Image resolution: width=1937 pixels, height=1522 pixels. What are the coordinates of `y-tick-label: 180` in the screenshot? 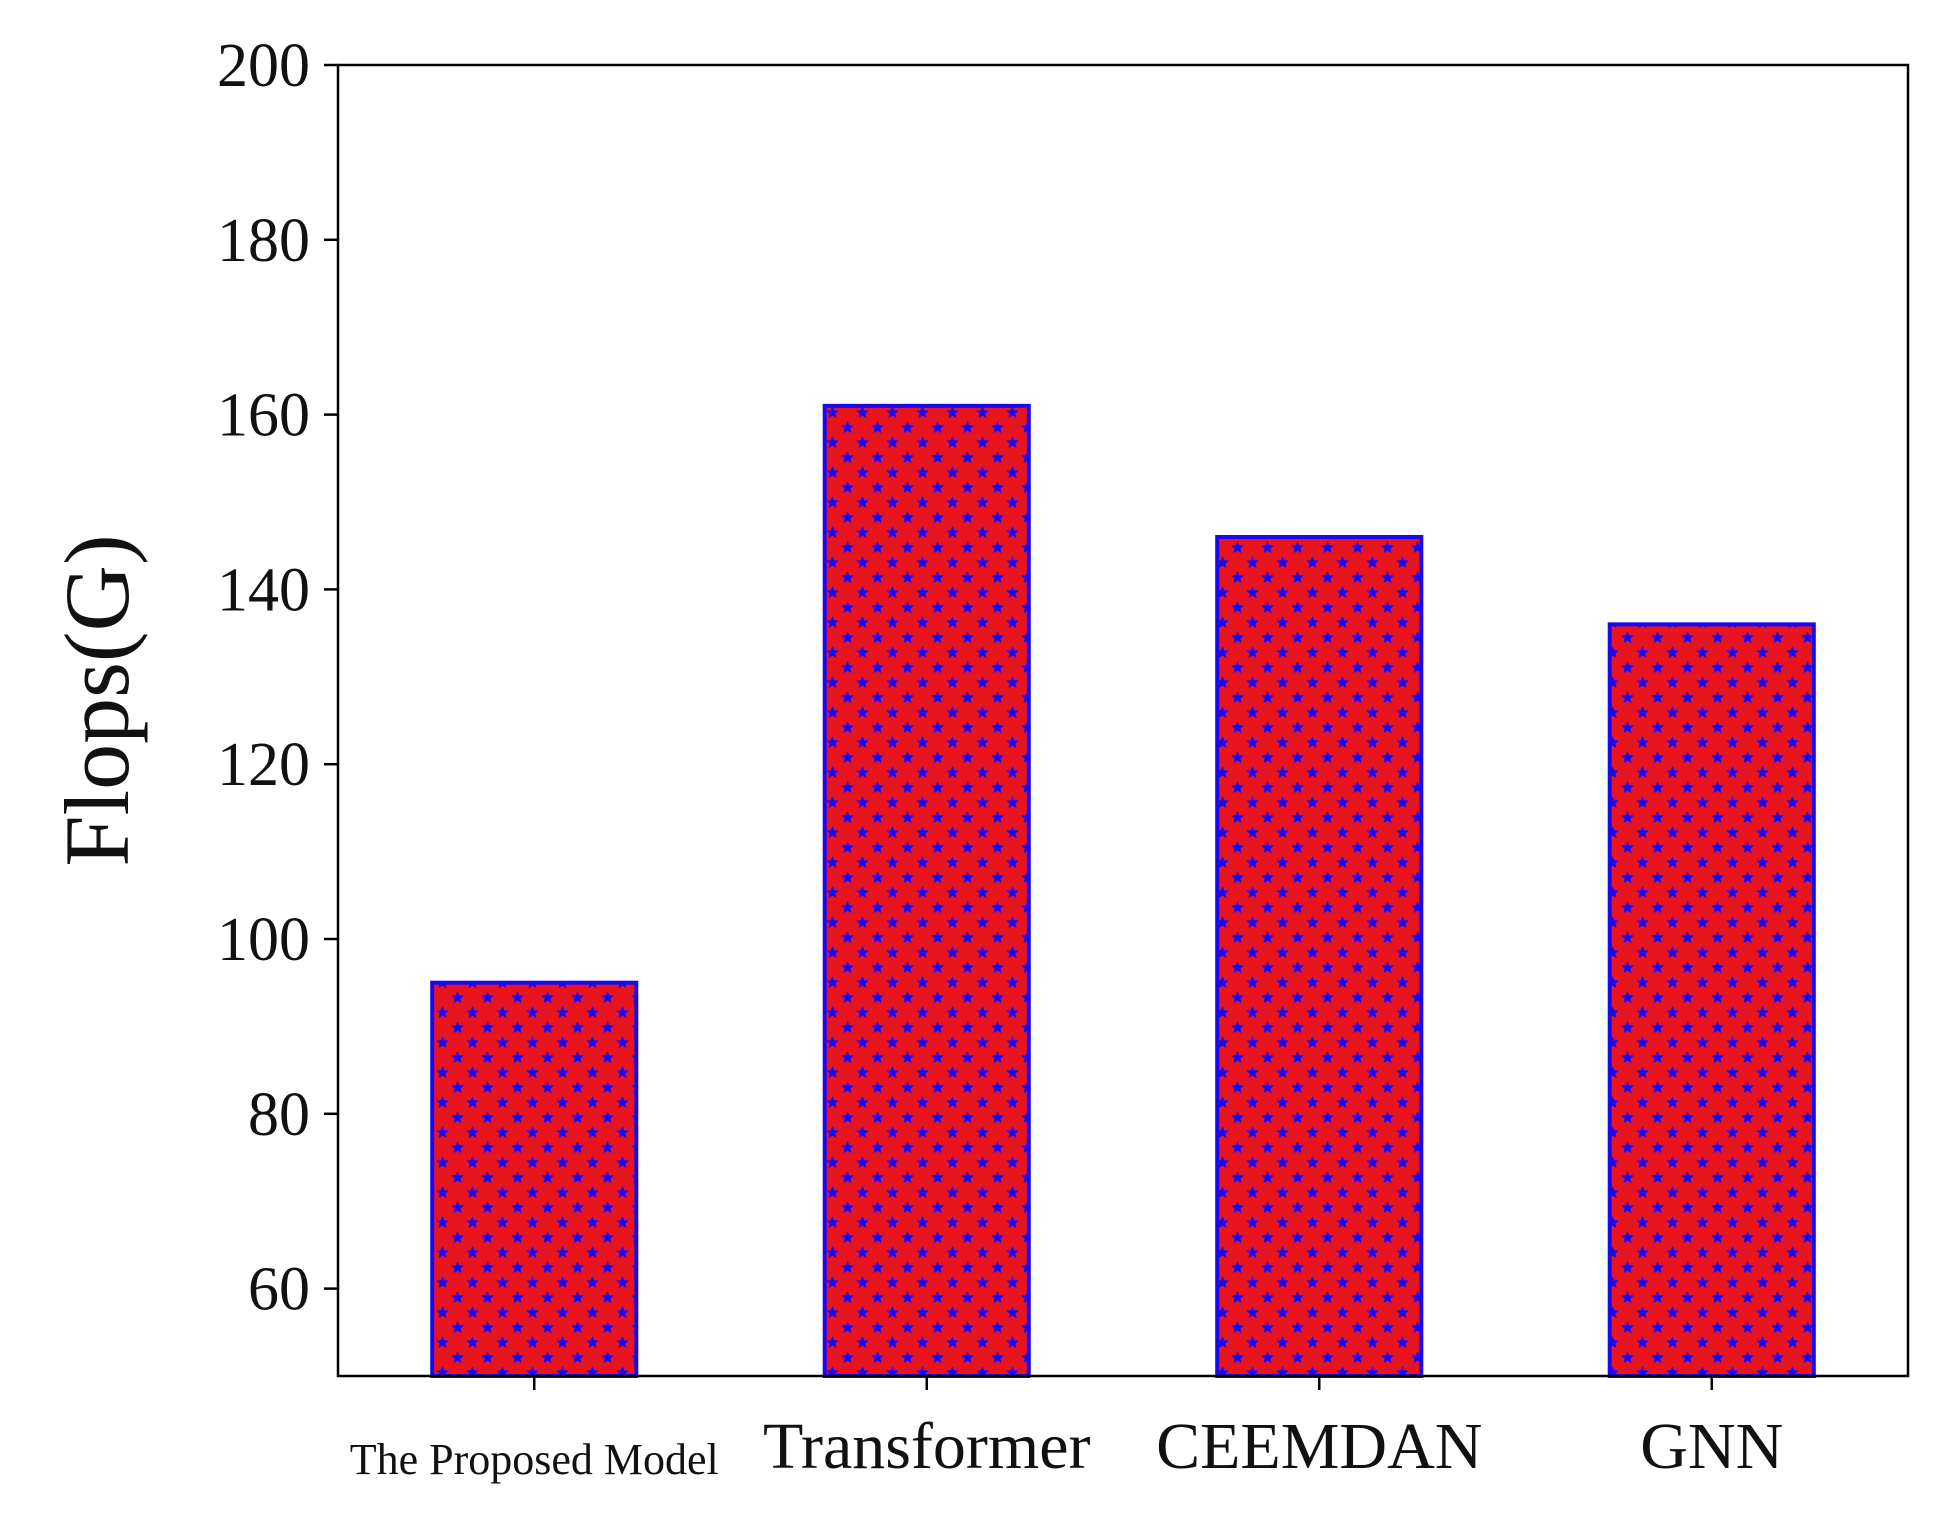 It's located at (263, 241).